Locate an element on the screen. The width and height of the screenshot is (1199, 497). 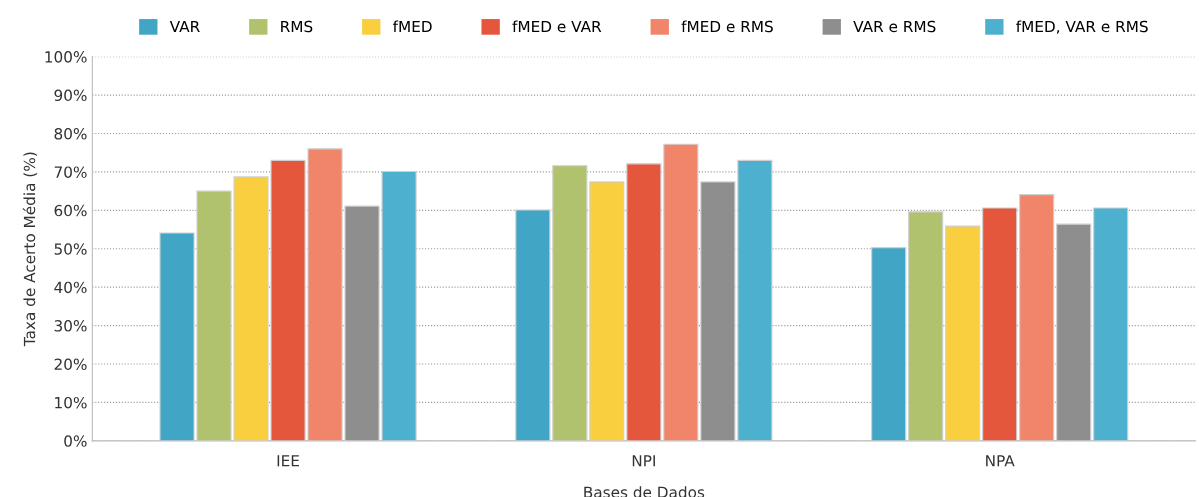
legend-label: VAR e RMS is located at coordinates (894, 26).